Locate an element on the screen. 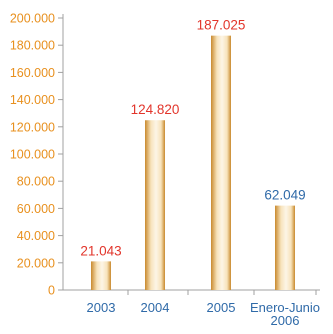 This screenshot has width=333, height=334. data-label: 21.043 is located at coordinates (100, 250).